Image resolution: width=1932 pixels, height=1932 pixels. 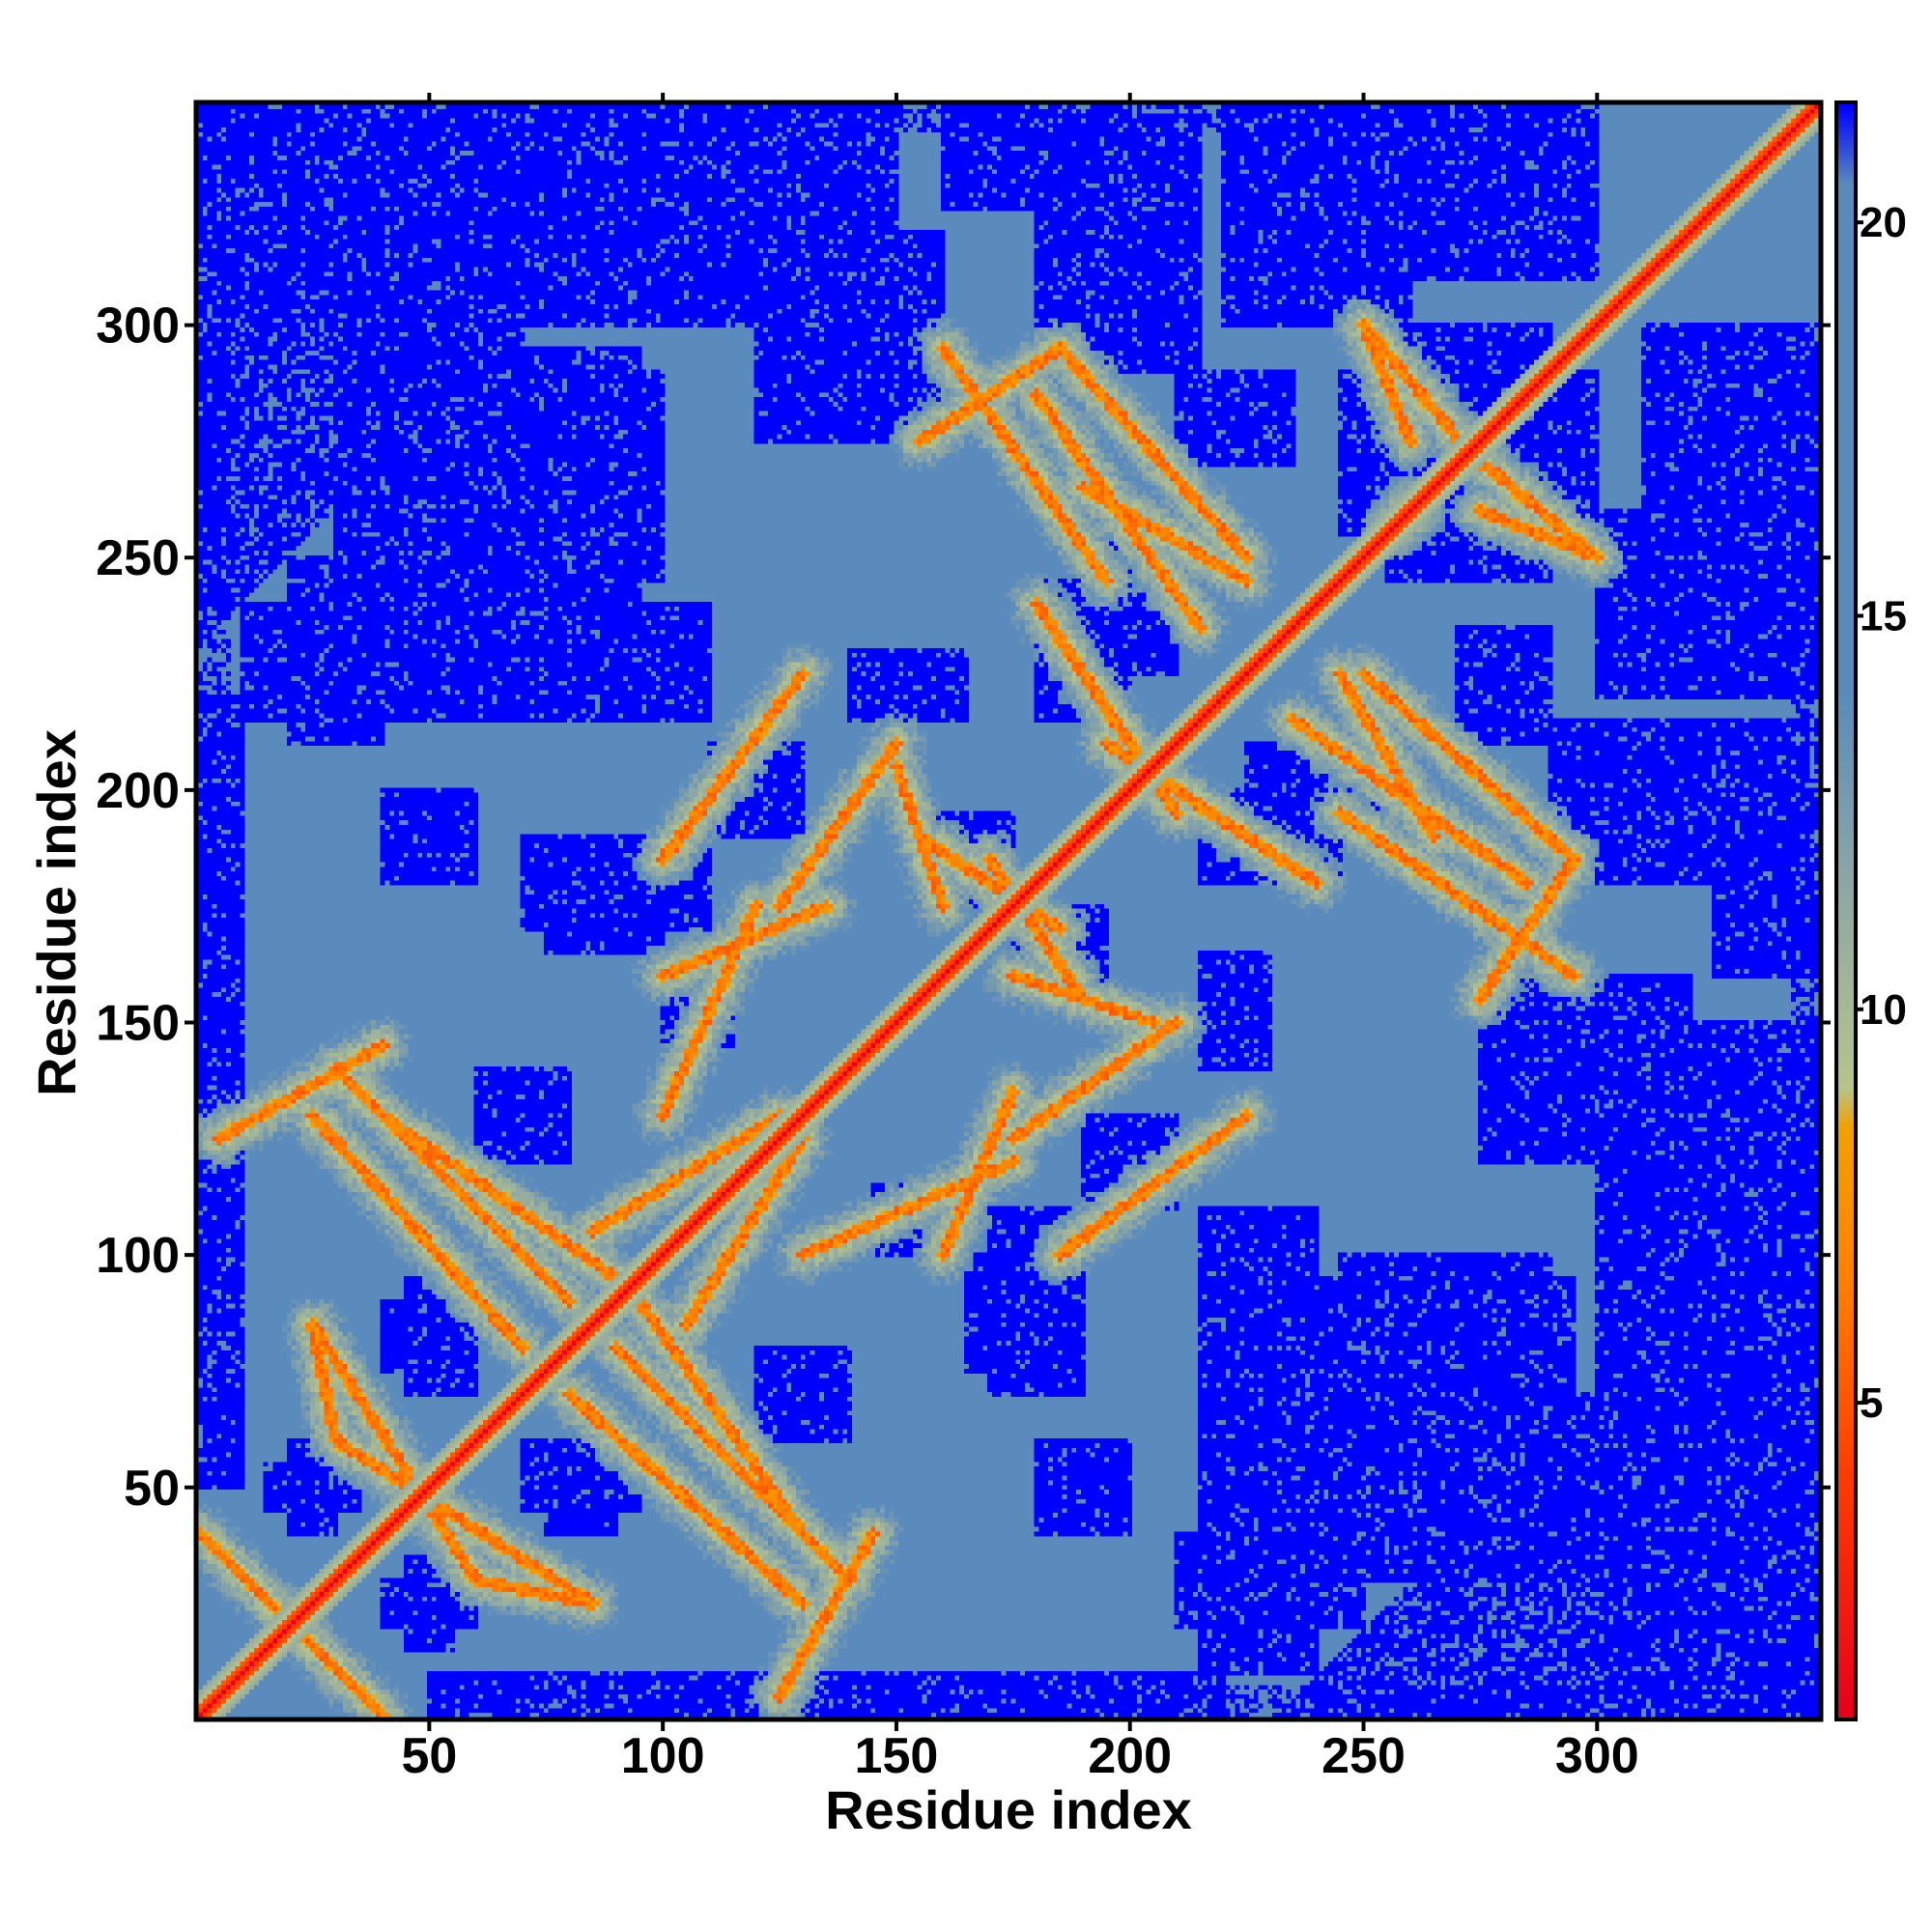 What do you see at coordinates (1881, 813) in the screenshot?
I see `colorbar-axis: 5 10 15 20` at bounding box center [1881, 813].